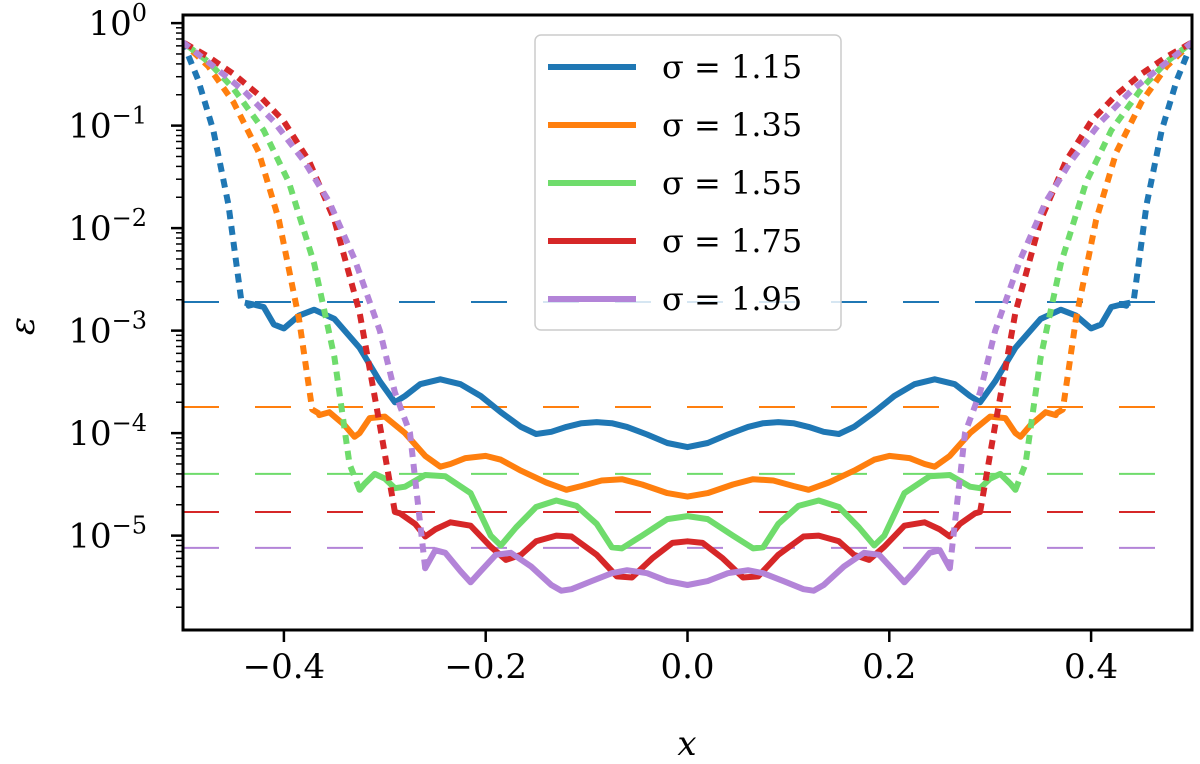  Describe the element at coordinates (687, 570) in the screenshot. I see `series-5-solid` at that location.